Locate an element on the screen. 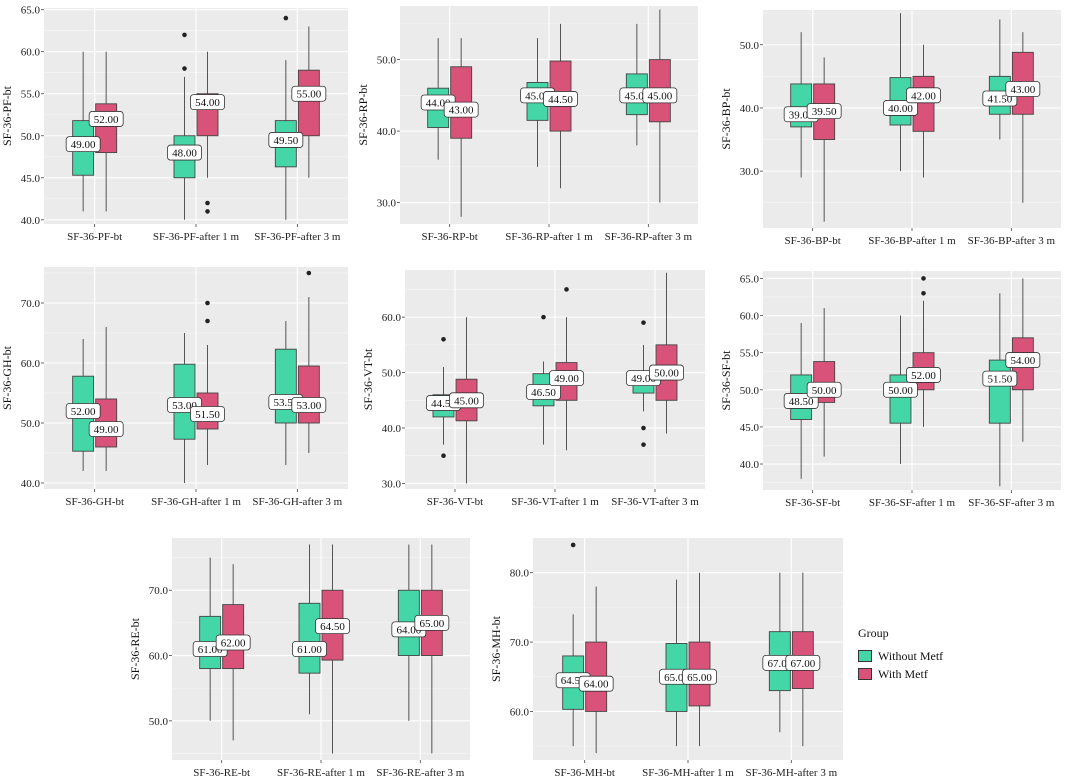  y-tick-label: 55.0 is located at coordinates (750, 354).